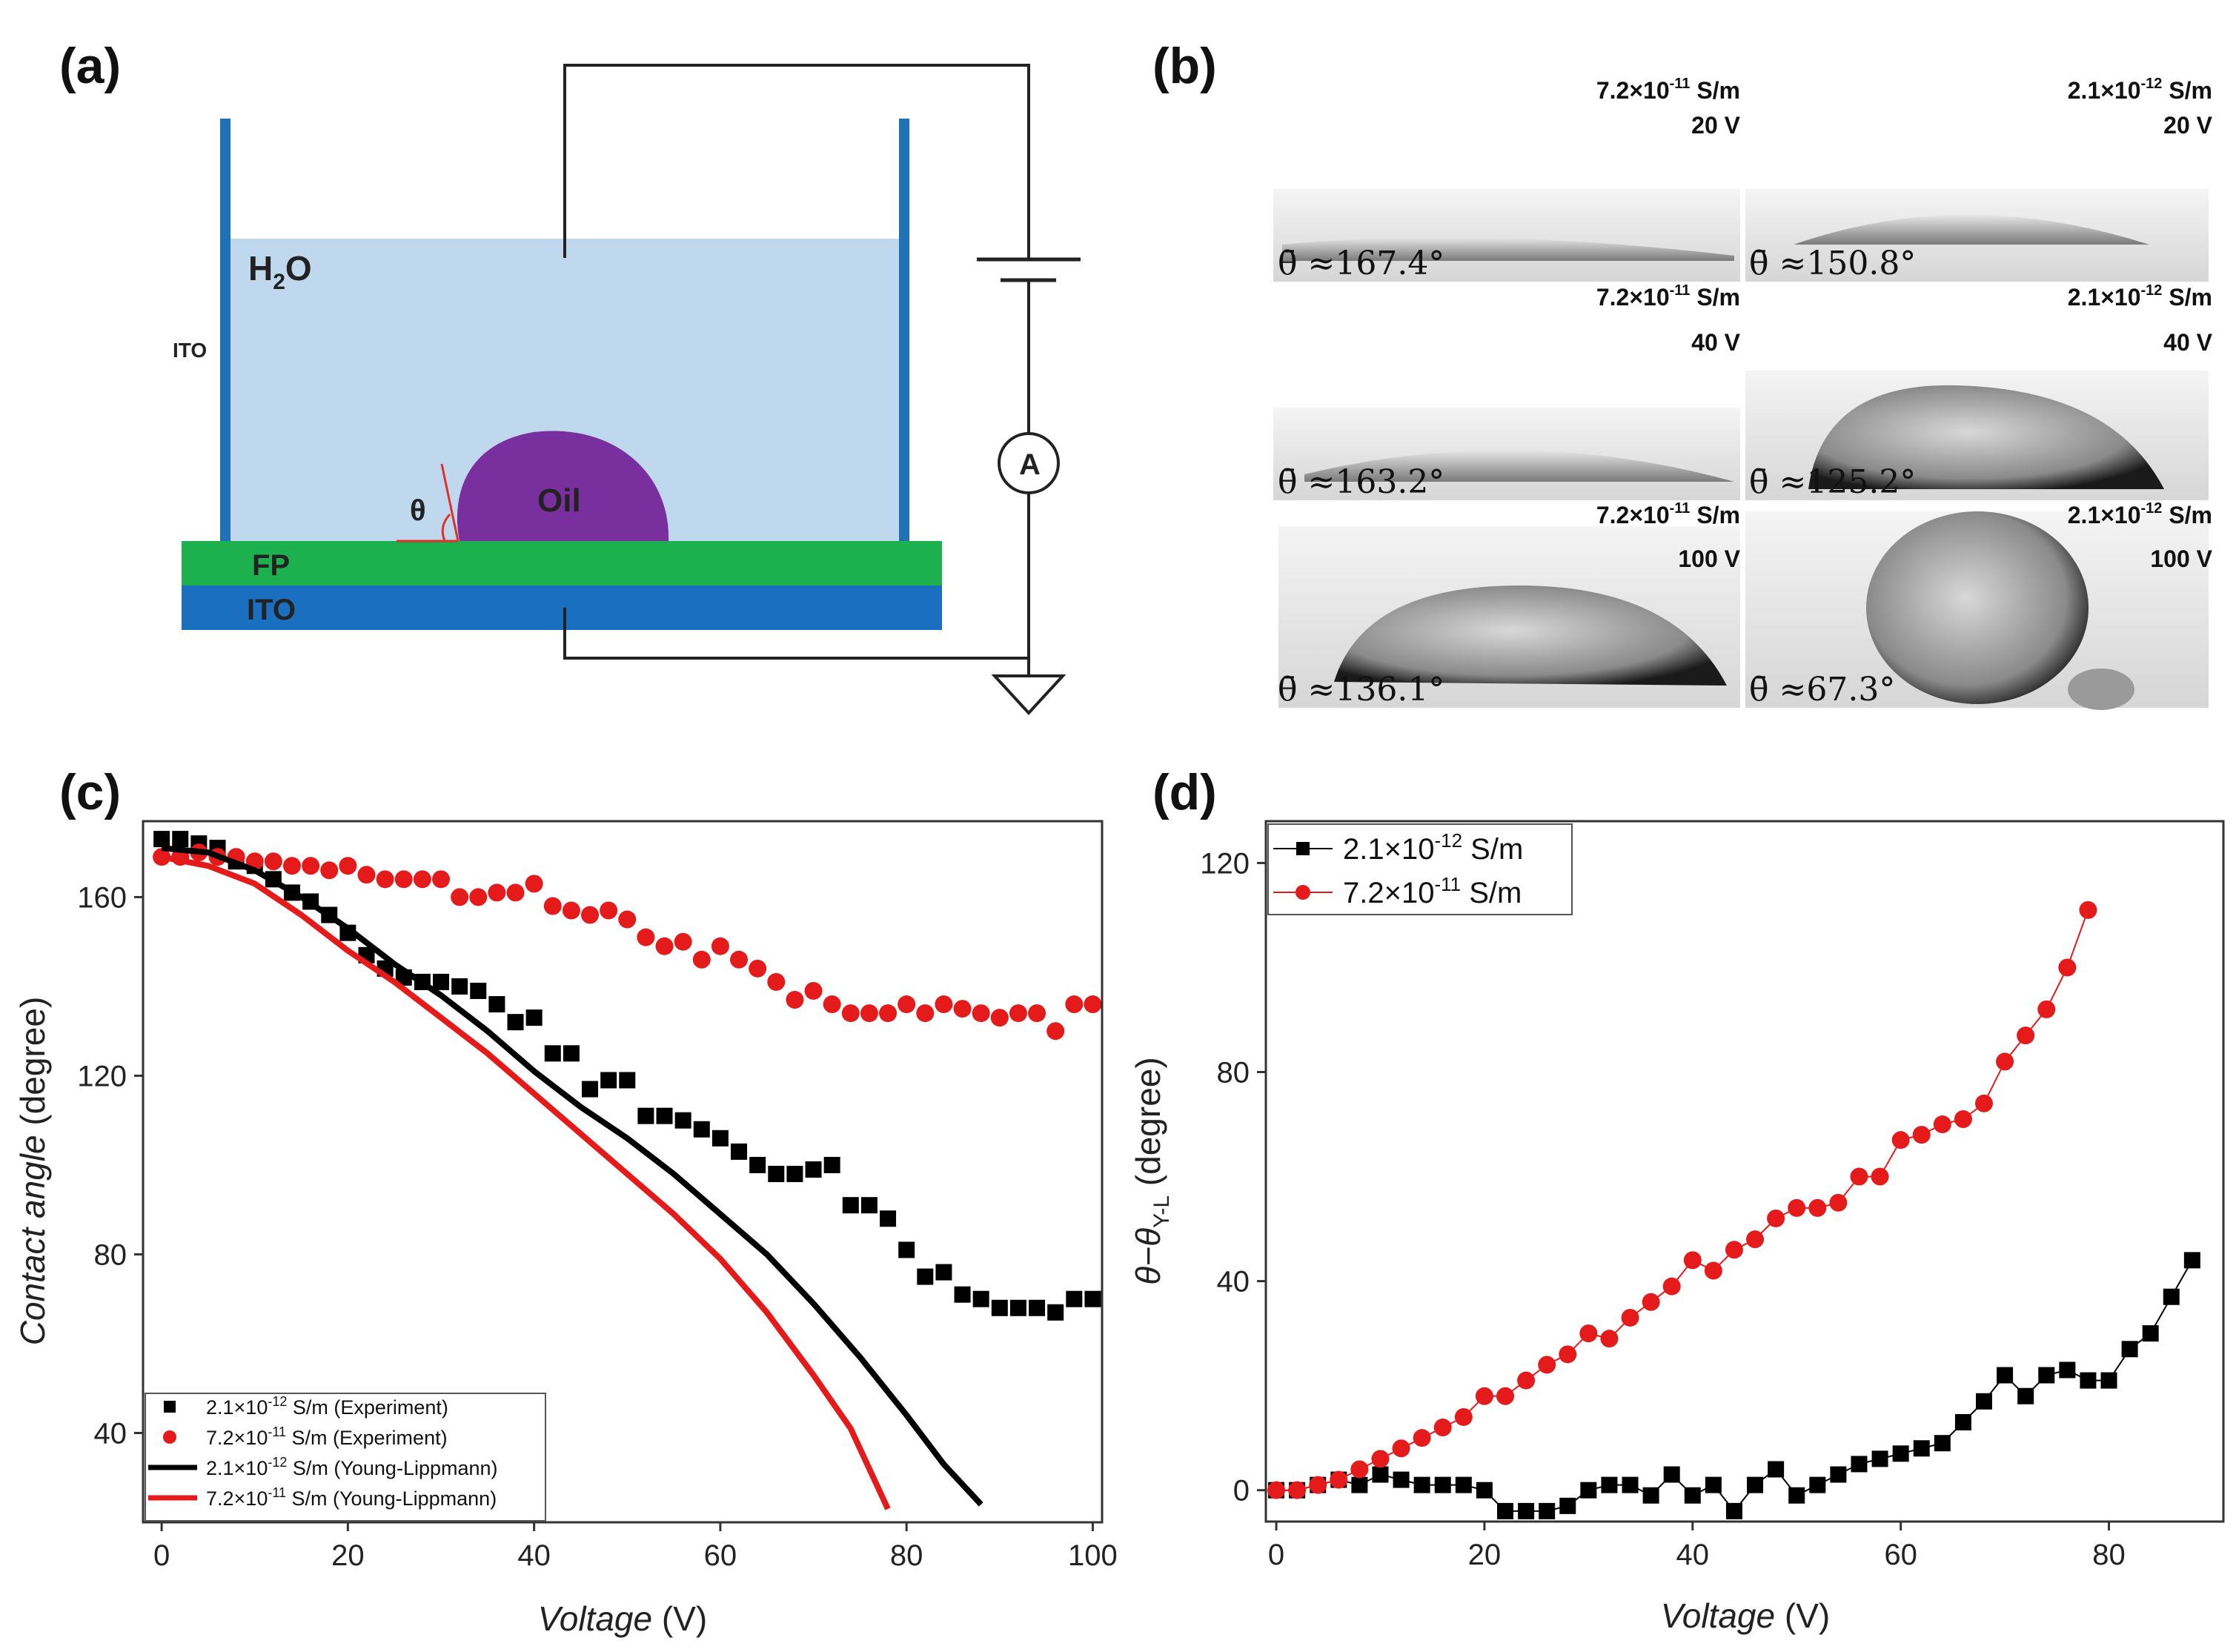 The image size is (2236, 1652). Describe the element at coordinates (190, 350) in the screenshot. I see `ito-side-label: ITO` at that location.